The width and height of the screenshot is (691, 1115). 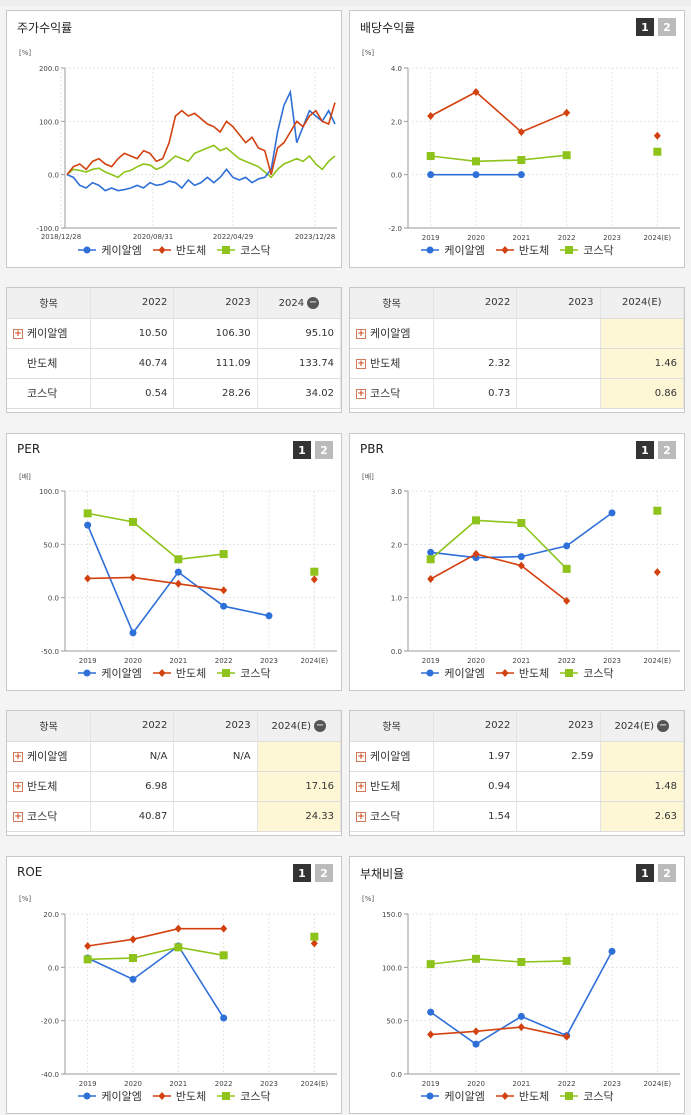 What do you see at coordinates (25, 53) in the screenshot?
I see `return-unit-label: [%]` at bounding box center [25, 53].